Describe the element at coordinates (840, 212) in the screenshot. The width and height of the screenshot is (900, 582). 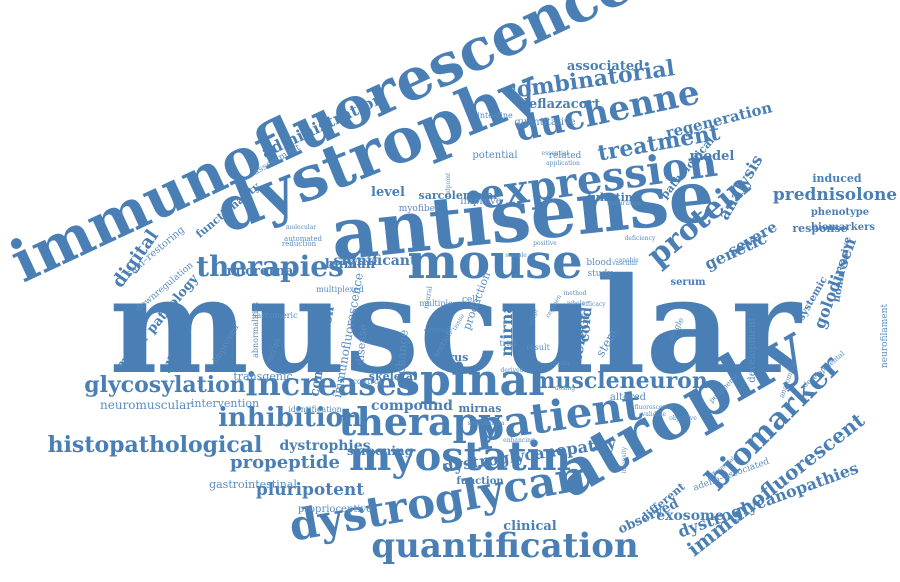
I see `cloud-word-phenotype: phenotype` at that location.